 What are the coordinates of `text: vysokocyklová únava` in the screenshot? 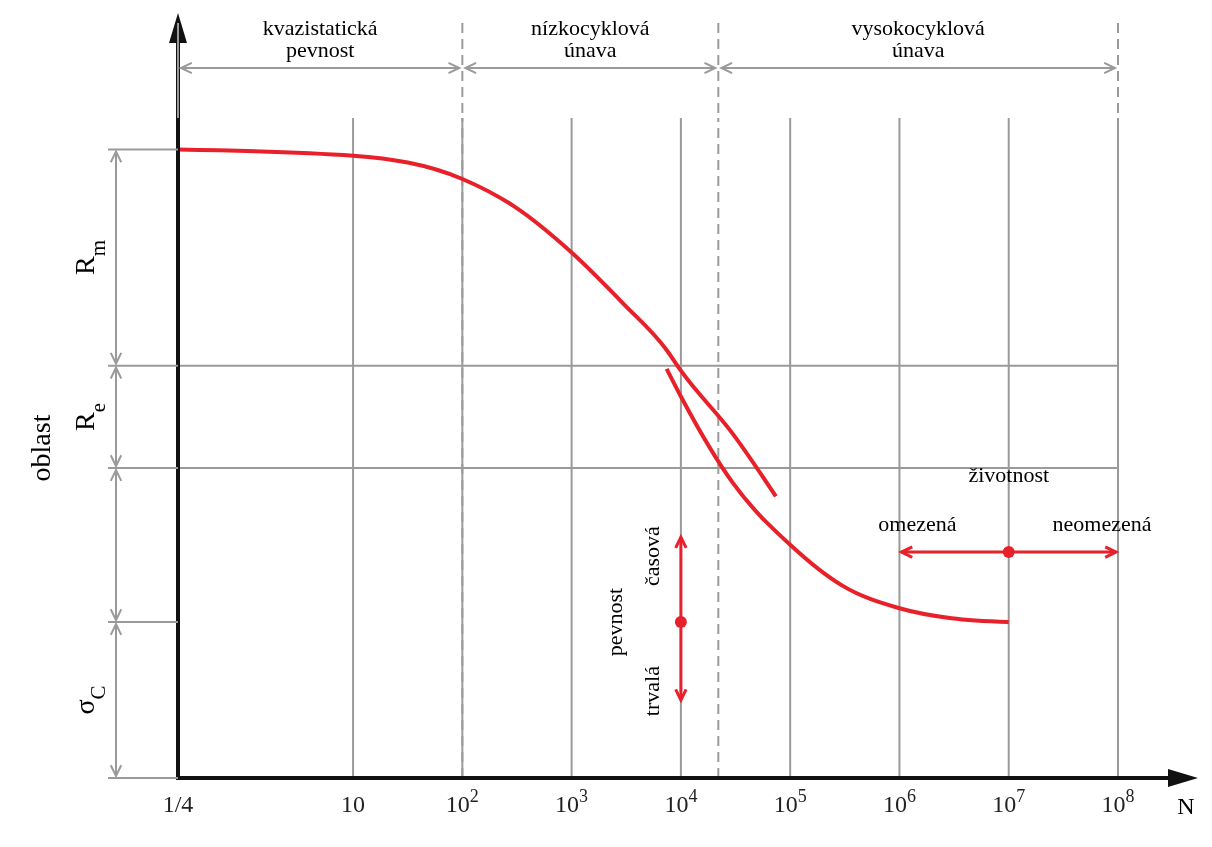 It's located at (918, 39).